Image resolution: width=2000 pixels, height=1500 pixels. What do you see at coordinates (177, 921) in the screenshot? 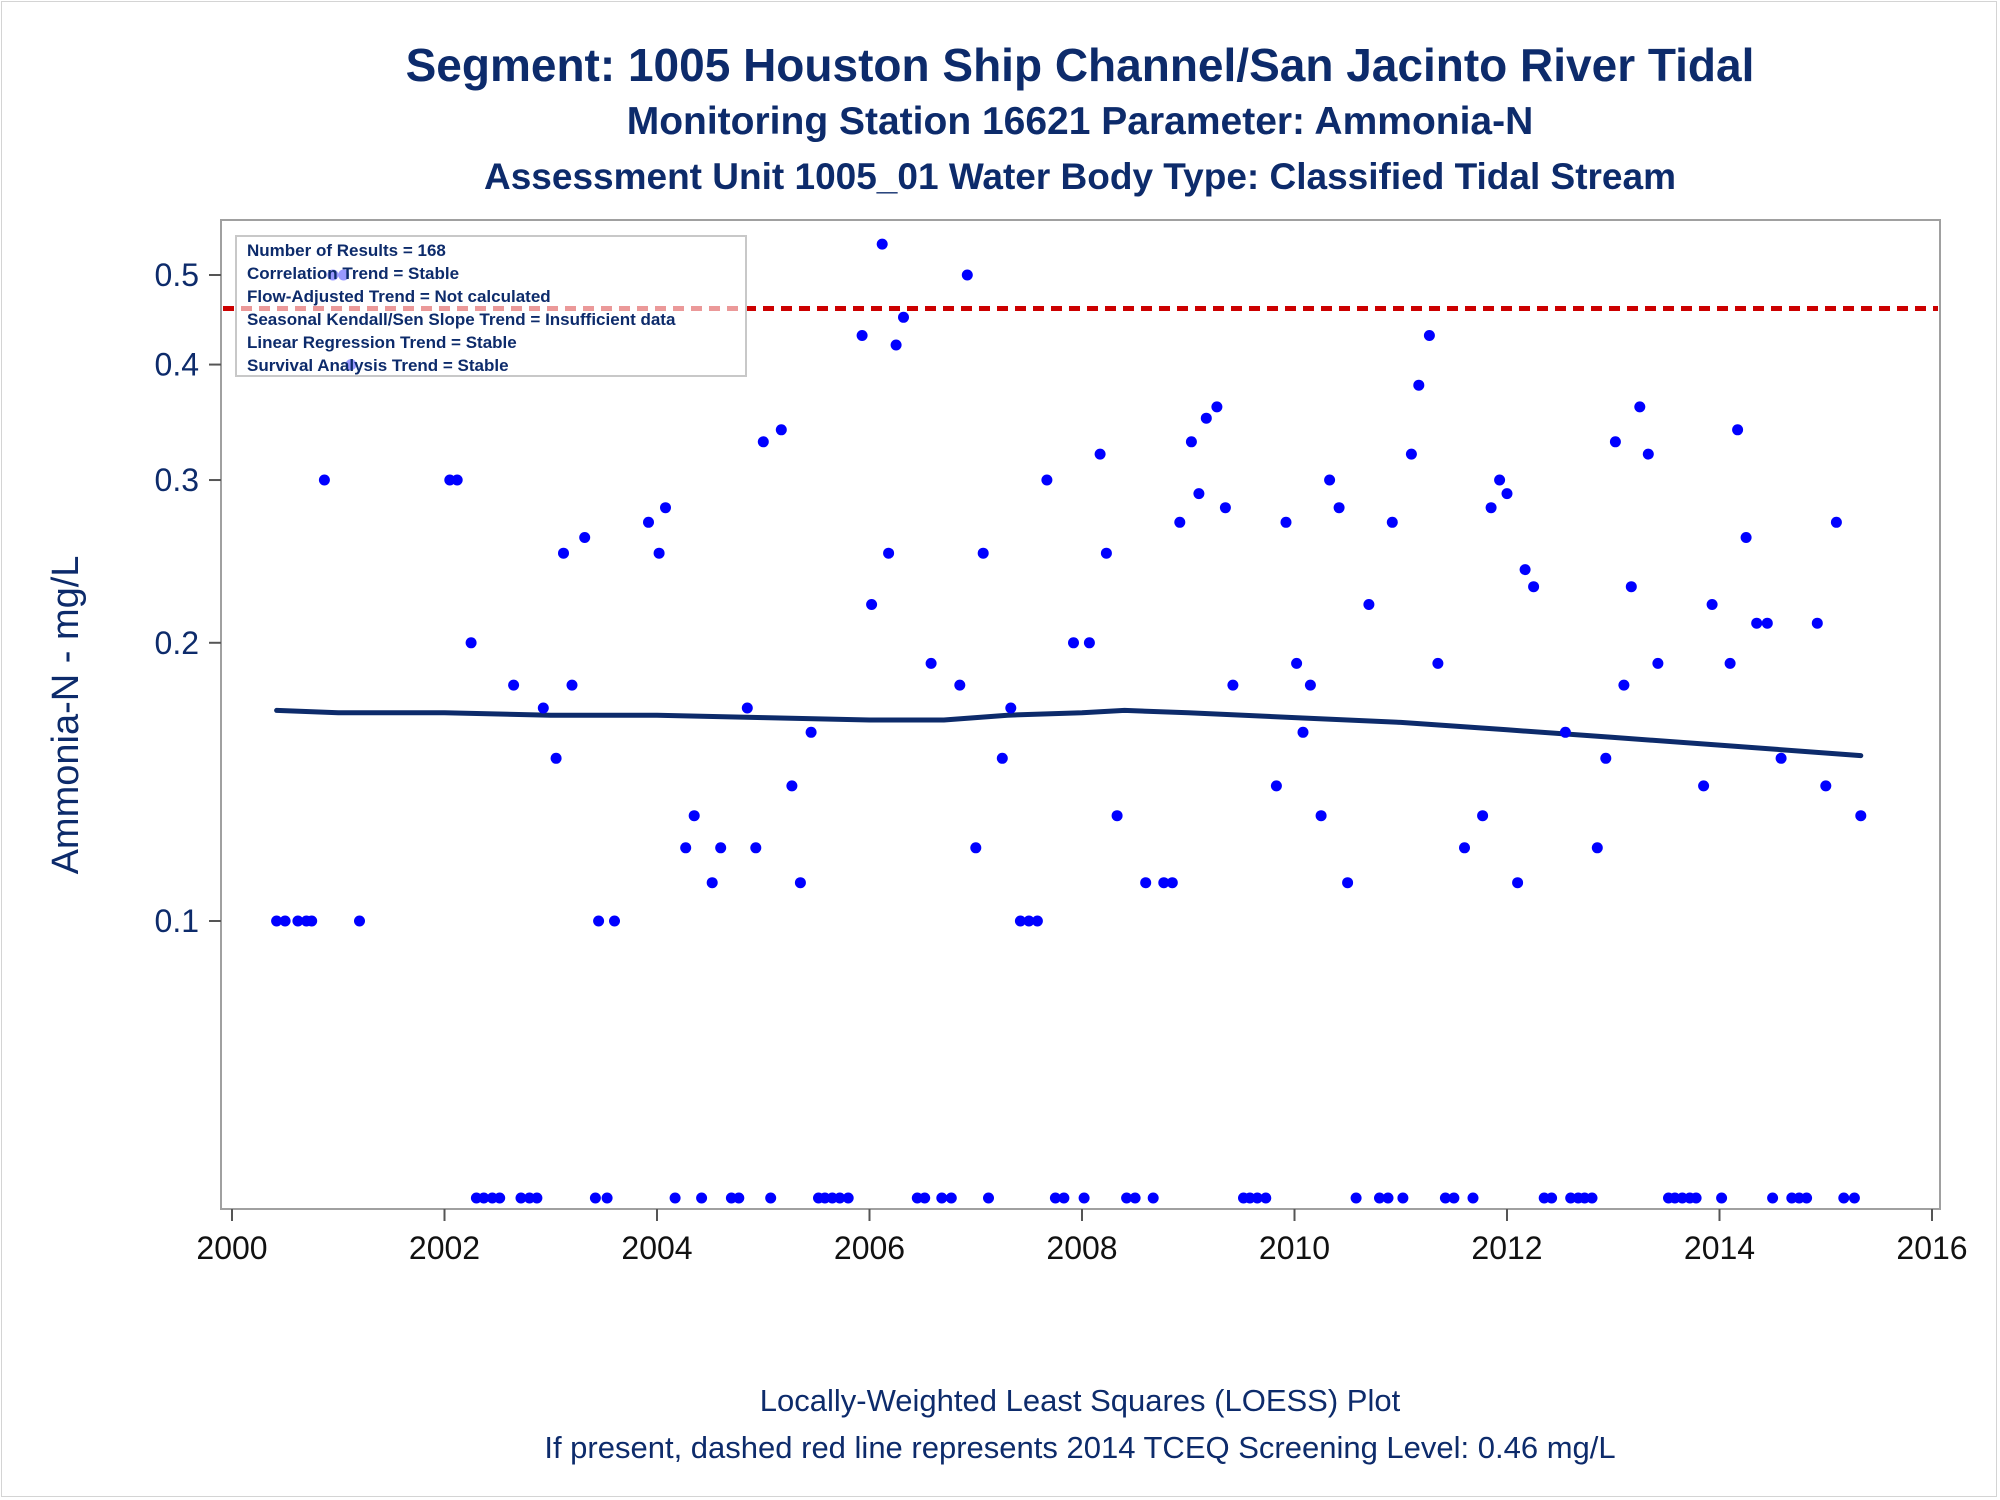
I see `y-tick-label: 0.1` at bounding box center [177, 921].